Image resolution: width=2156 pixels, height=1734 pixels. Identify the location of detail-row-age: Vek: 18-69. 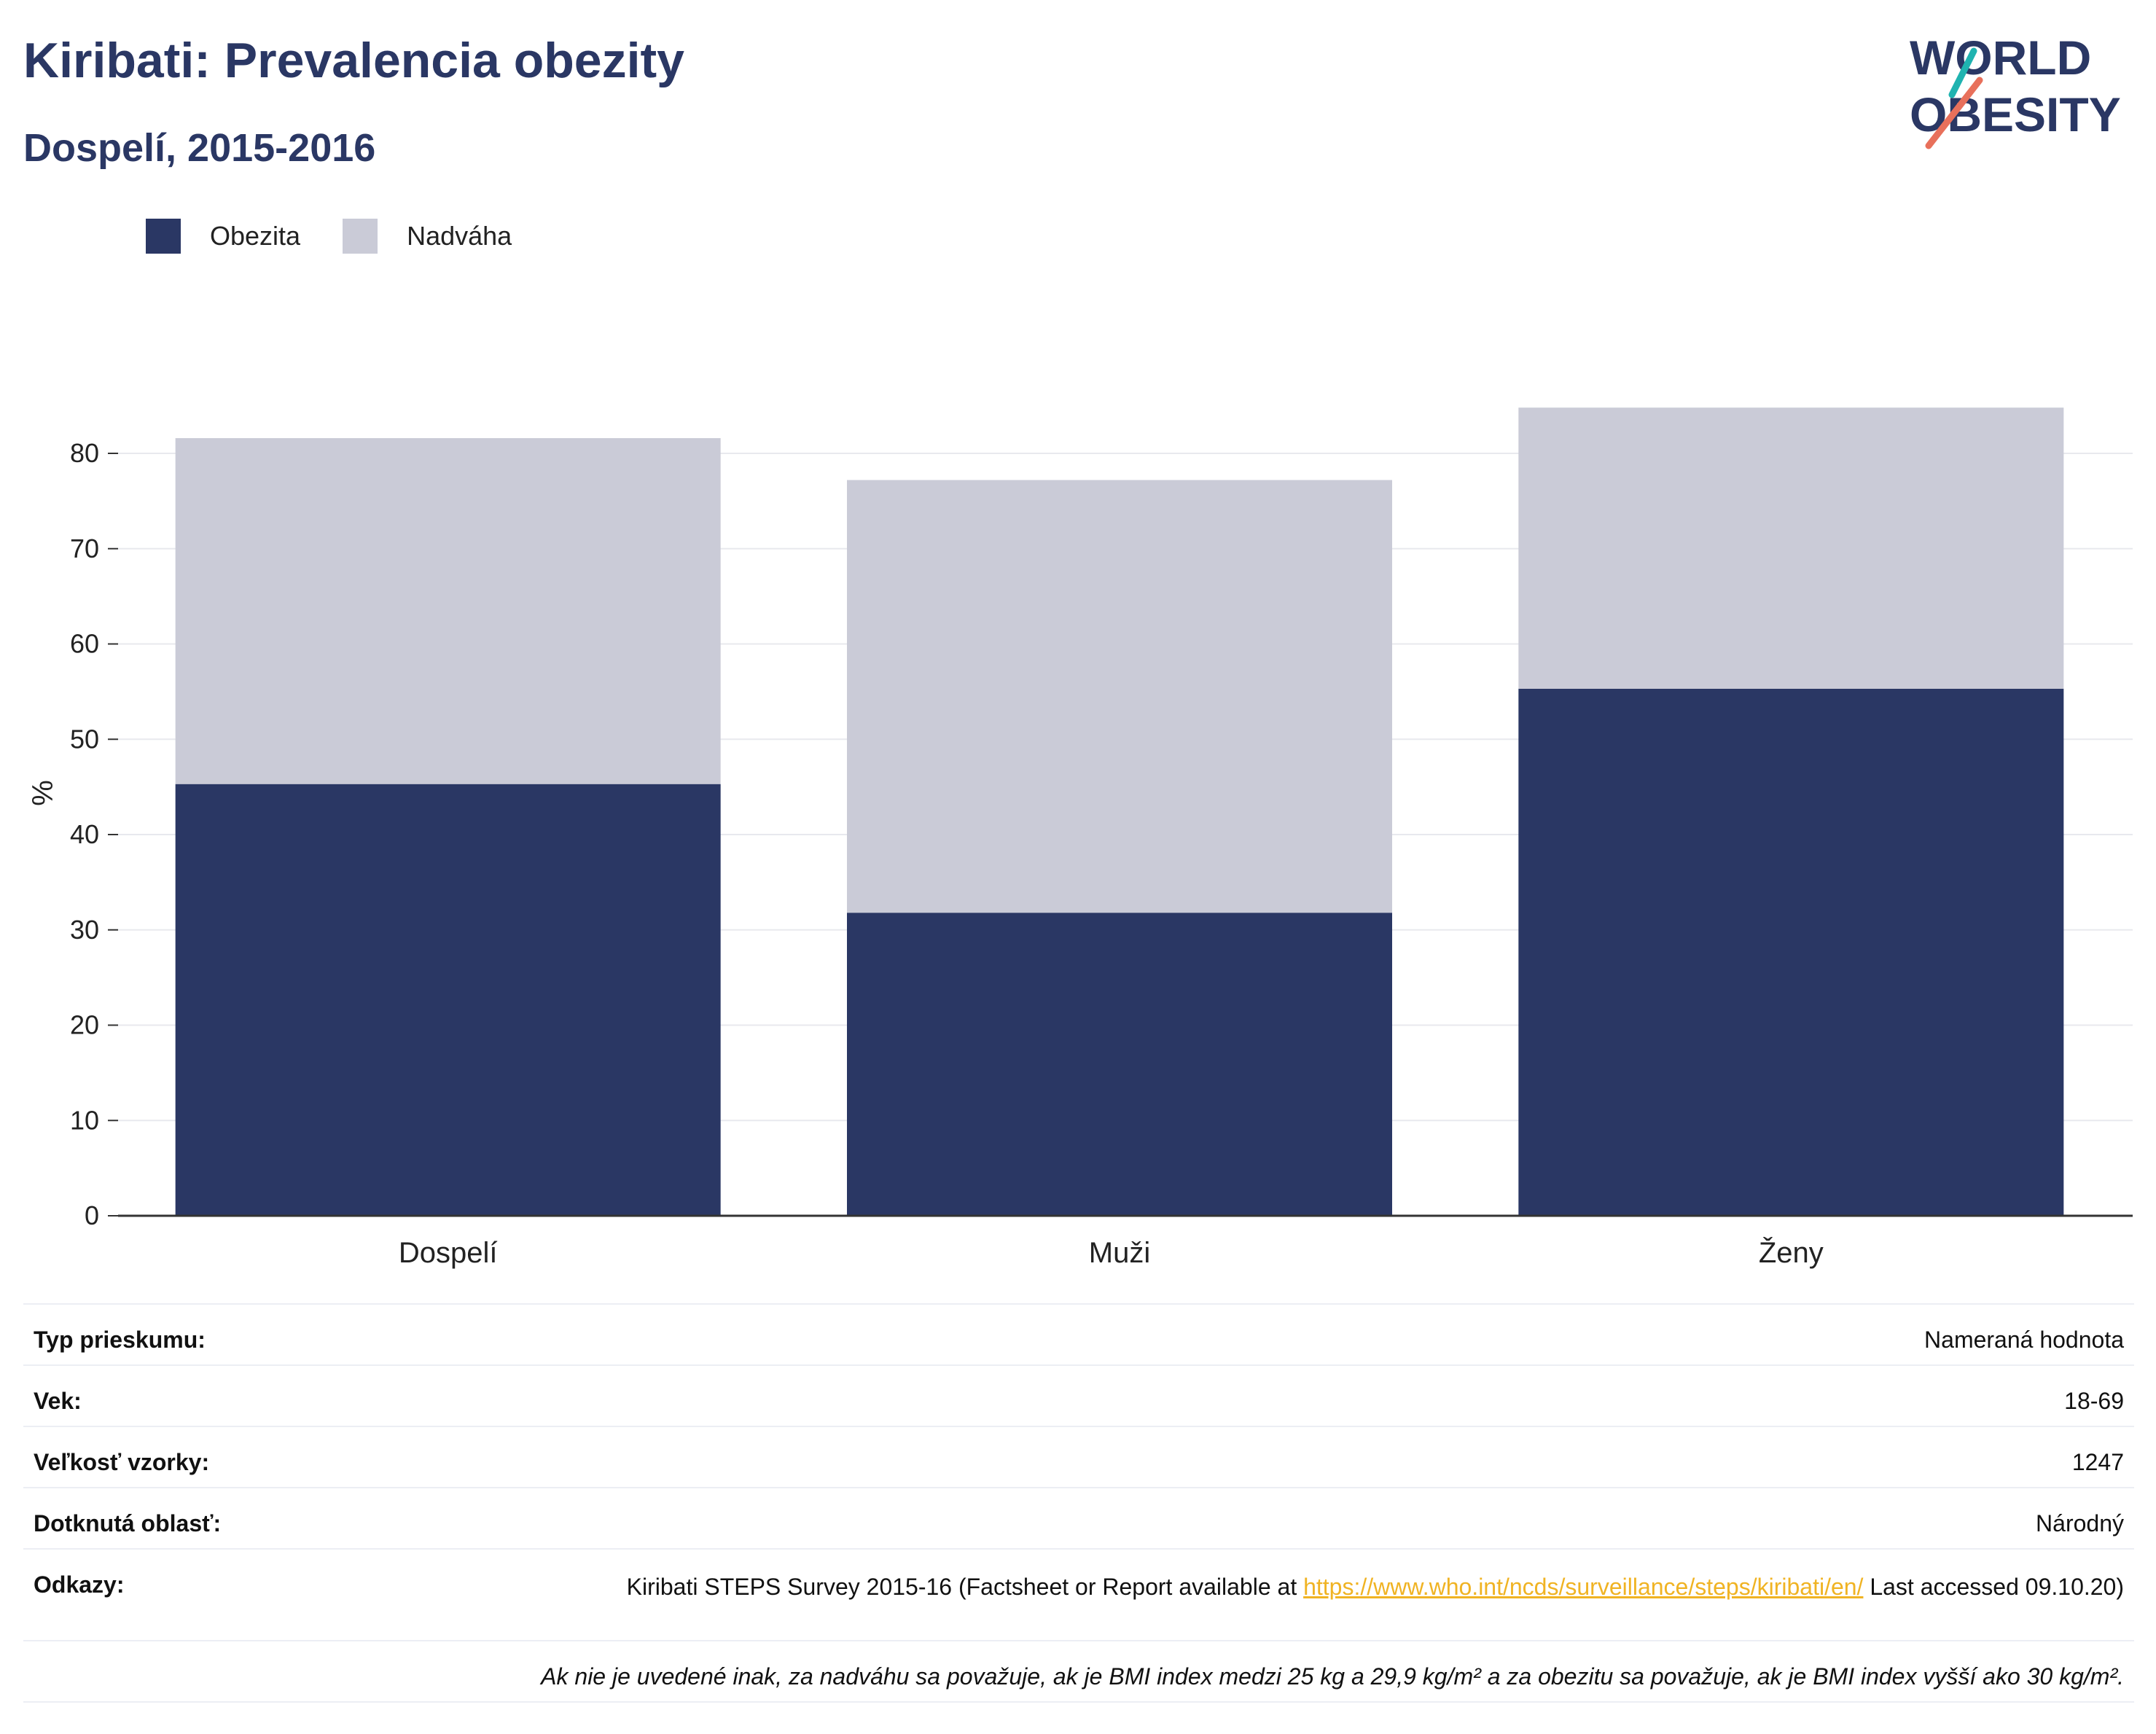
(1079, 1395).